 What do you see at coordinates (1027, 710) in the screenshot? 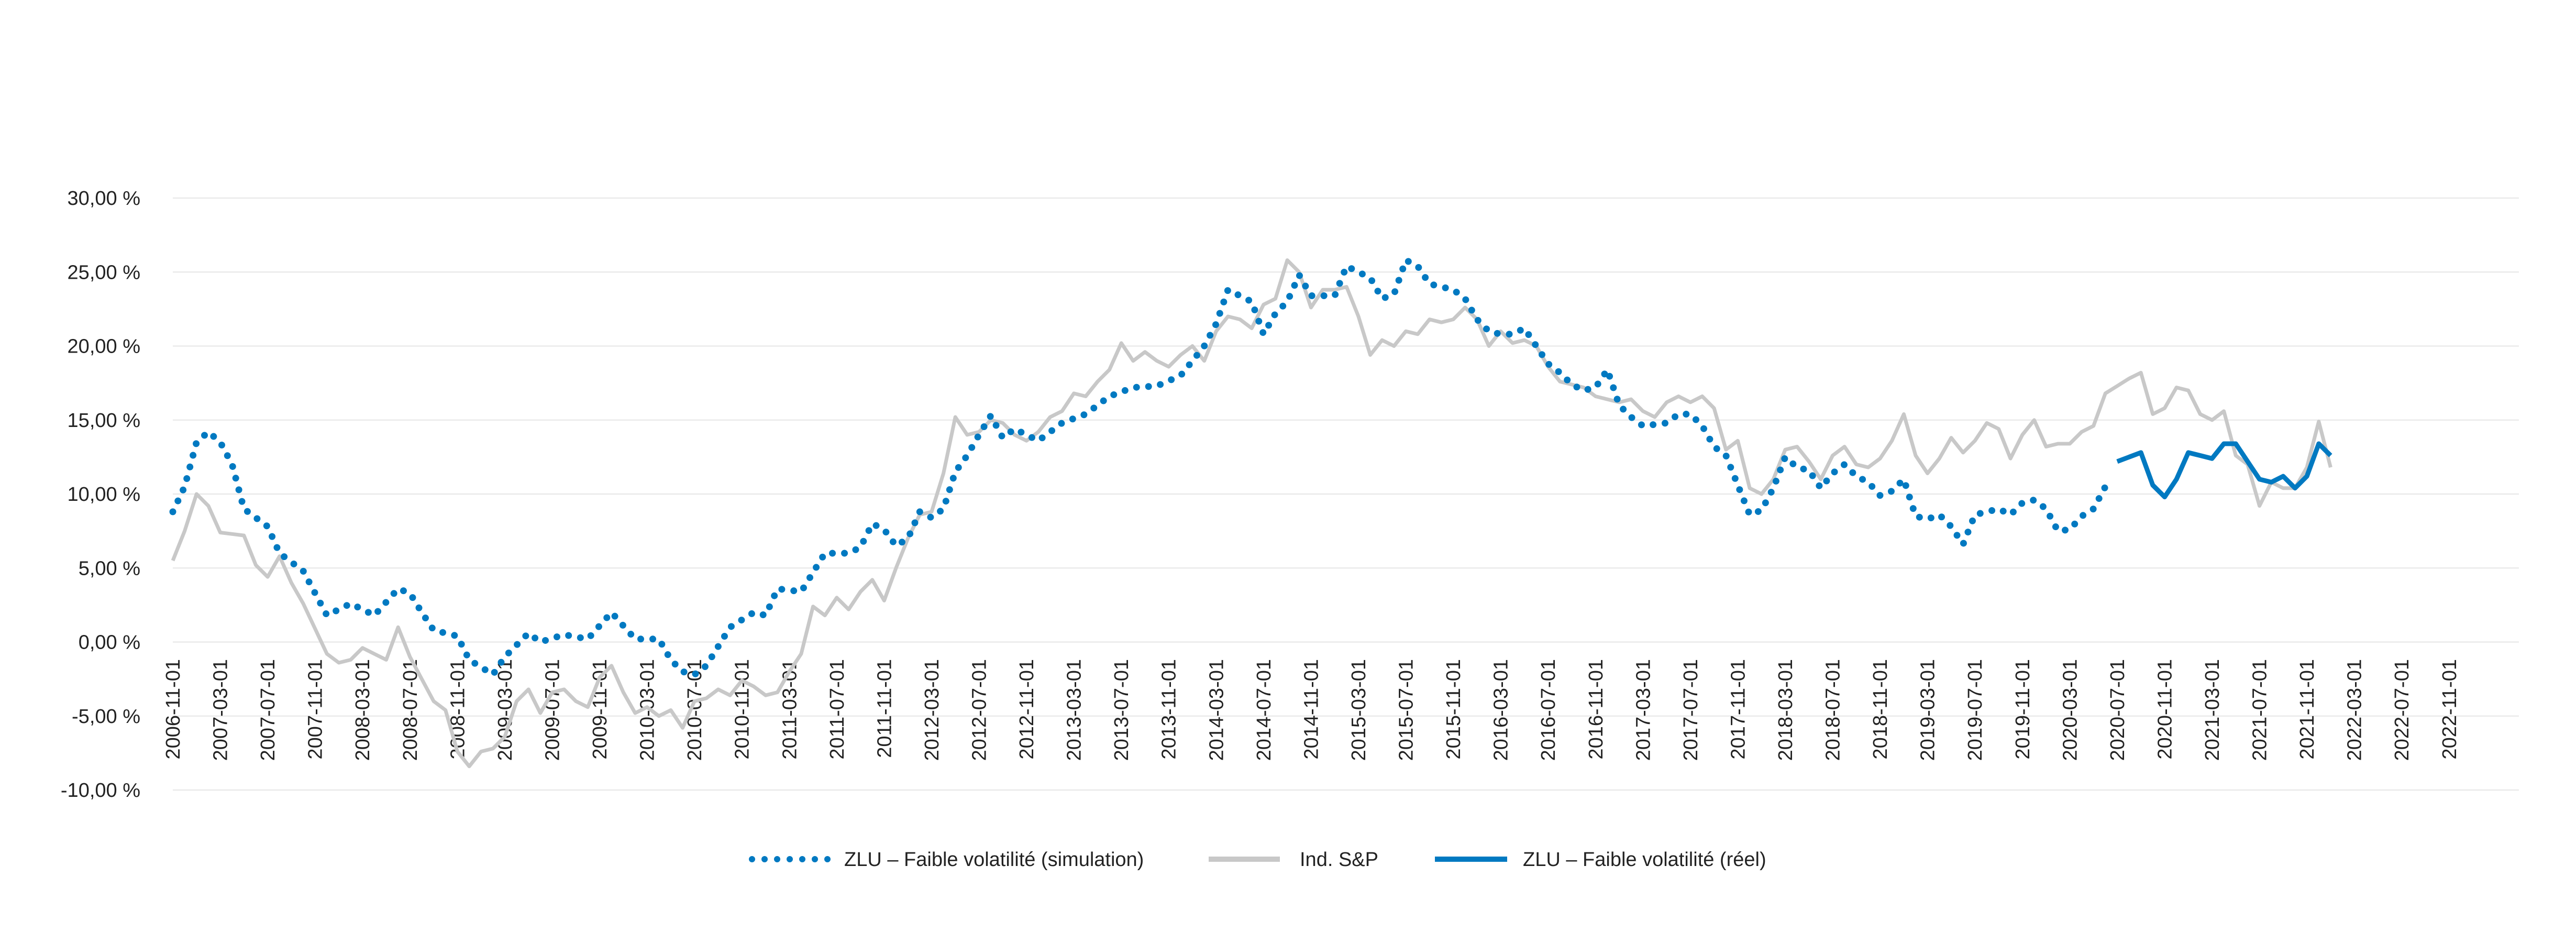
I see `x-tick-label: 2012-11-01` at bounding box center [1027, 710].